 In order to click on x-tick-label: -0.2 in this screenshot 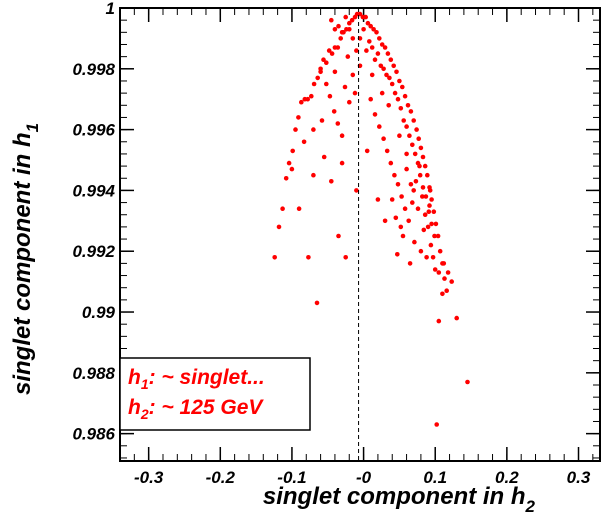, I will do `click(221, 477)`.